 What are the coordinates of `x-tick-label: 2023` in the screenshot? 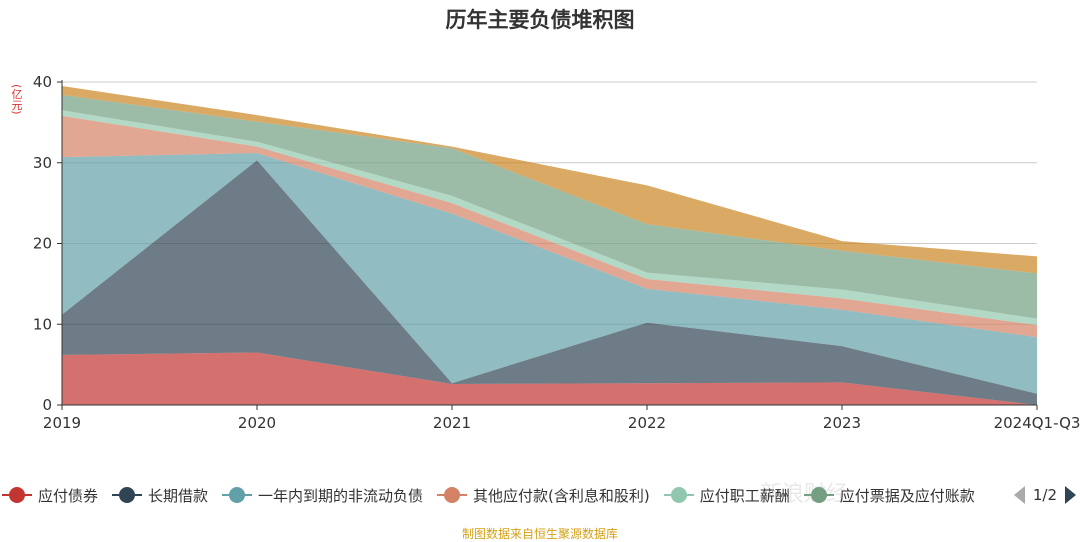 It's located at (842, 423).